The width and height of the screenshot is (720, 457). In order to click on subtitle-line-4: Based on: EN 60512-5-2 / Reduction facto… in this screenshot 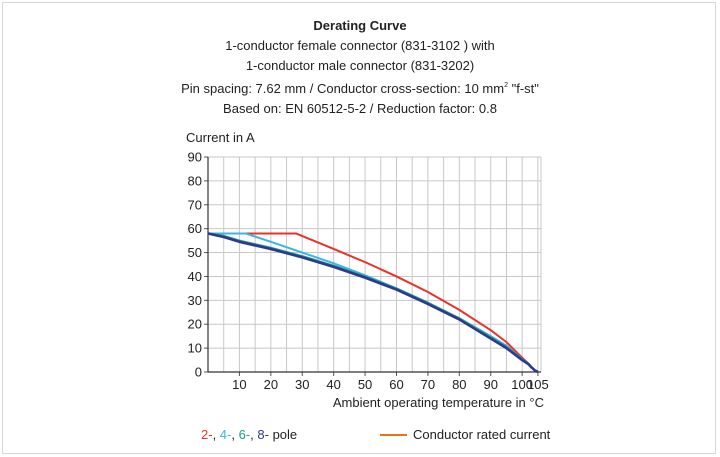, I will do `click(360, 108)`.